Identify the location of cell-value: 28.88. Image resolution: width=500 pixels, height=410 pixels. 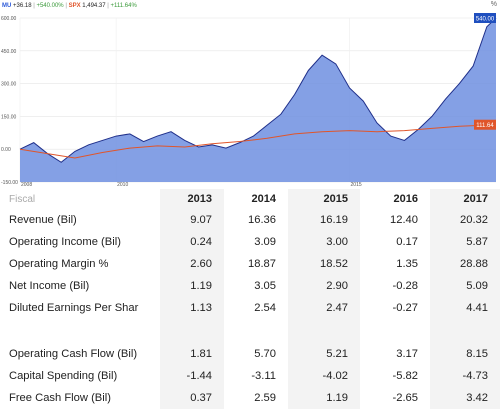
(465, 264).